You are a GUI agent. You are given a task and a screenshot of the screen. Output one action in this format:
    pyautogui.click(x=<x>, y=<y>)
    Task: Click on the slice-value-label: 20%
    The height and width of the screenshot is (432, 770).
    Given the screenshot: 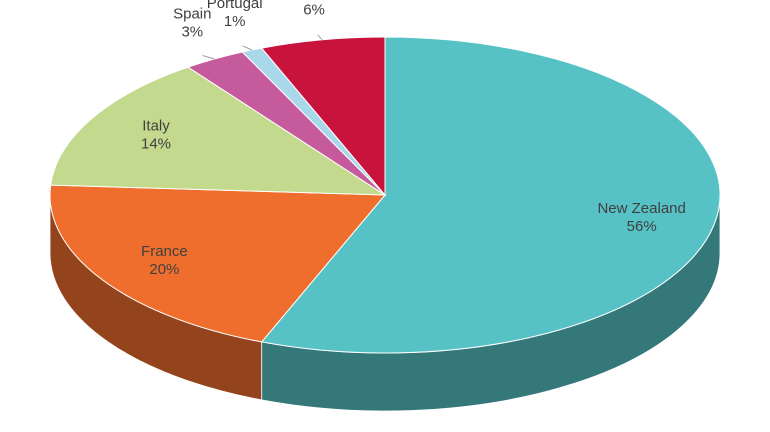 What is the action you would take?
    pyautogui.click(x=164, y=269)
    